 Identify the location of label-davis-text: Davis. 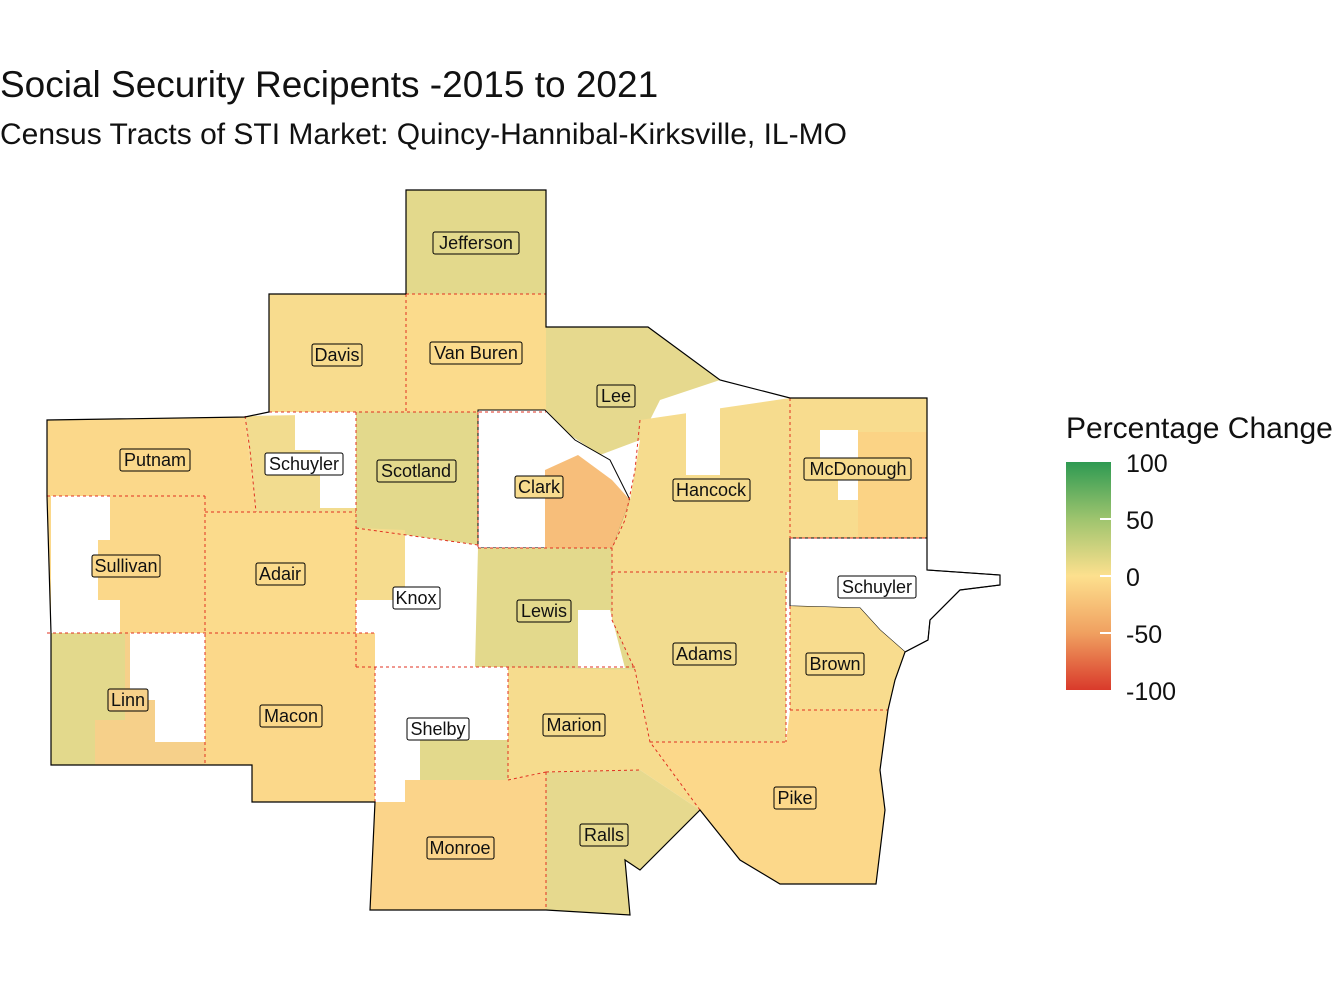
(336, 355).